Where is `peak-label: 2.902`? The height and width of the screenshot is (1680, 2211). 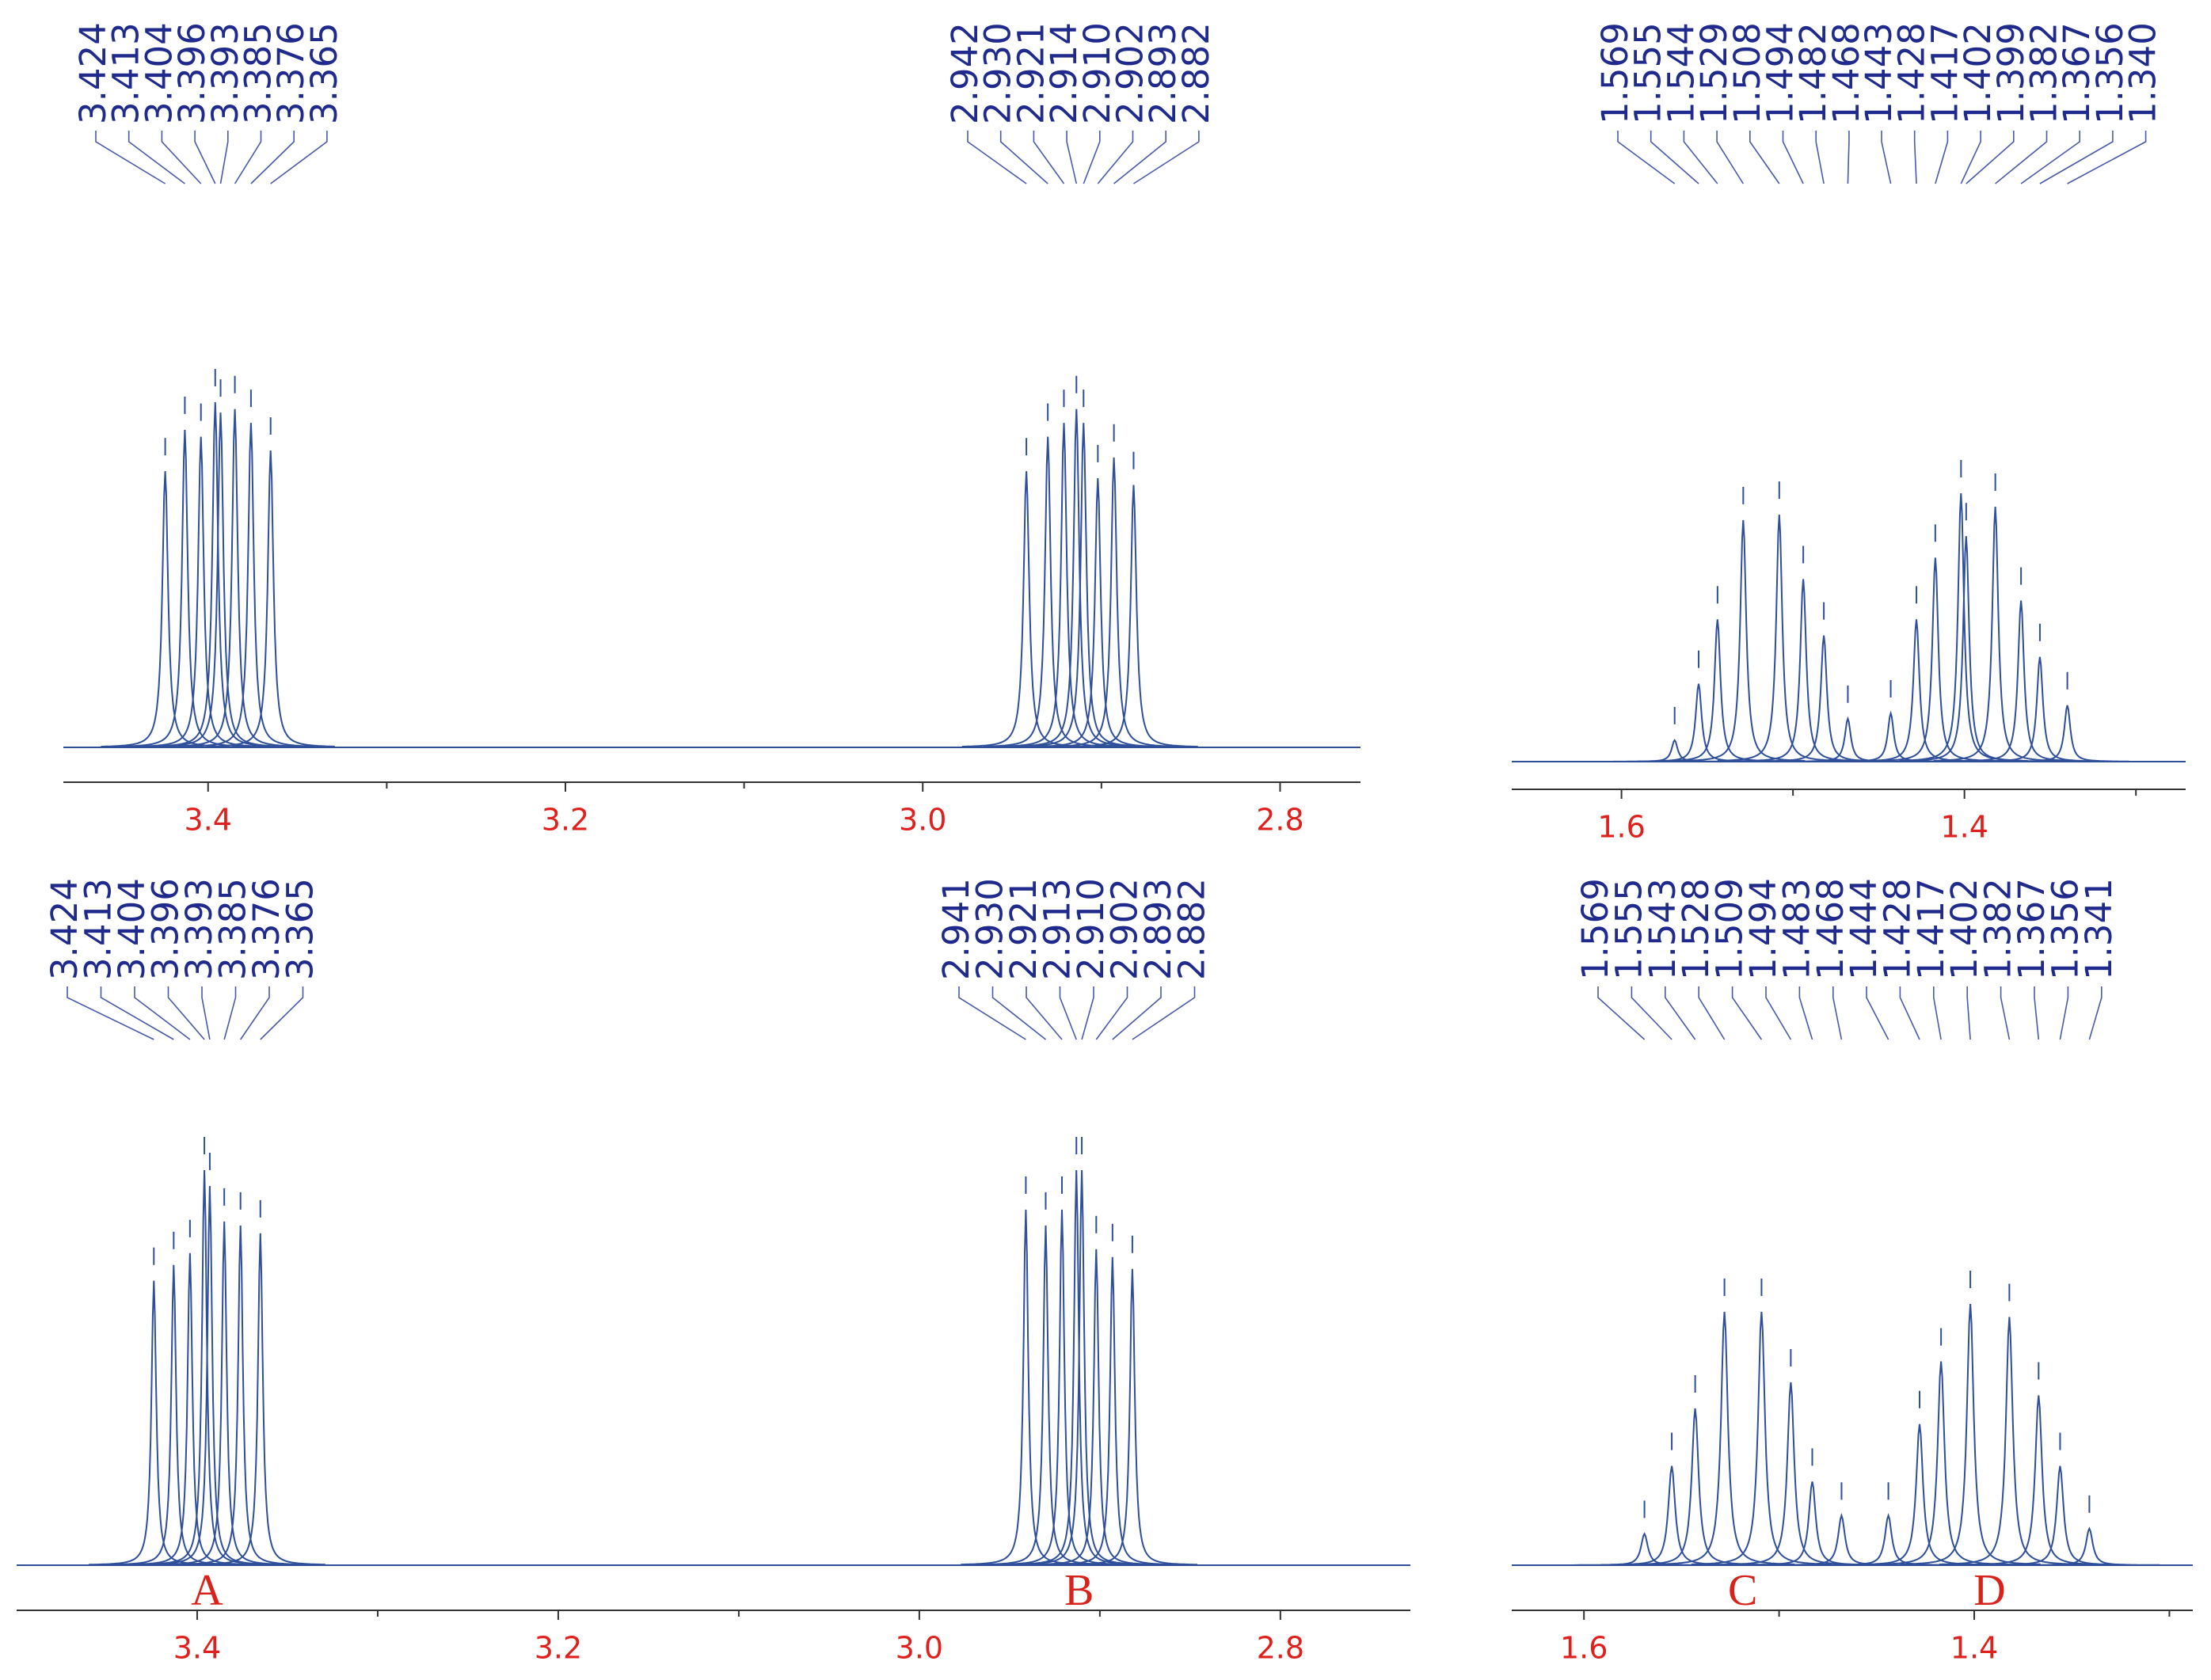
peak-label: 2.902 is located at coordinates (1130, 73).